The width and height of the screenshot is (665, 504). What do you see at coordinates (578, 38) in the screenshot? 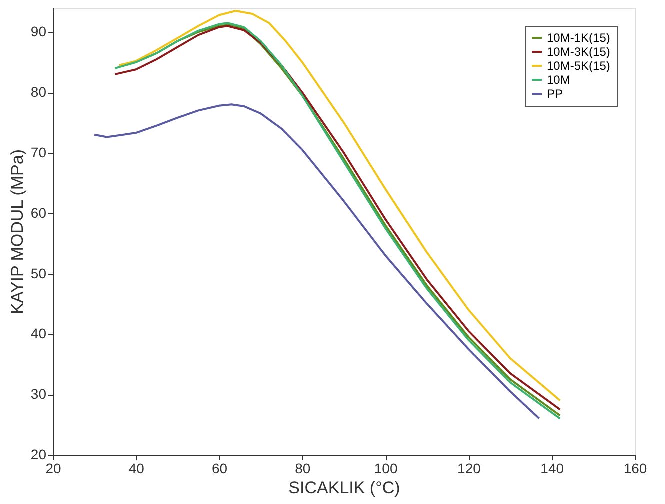
I see `legend-label: 10M-1K(15)` at bounding box center [578, 38].